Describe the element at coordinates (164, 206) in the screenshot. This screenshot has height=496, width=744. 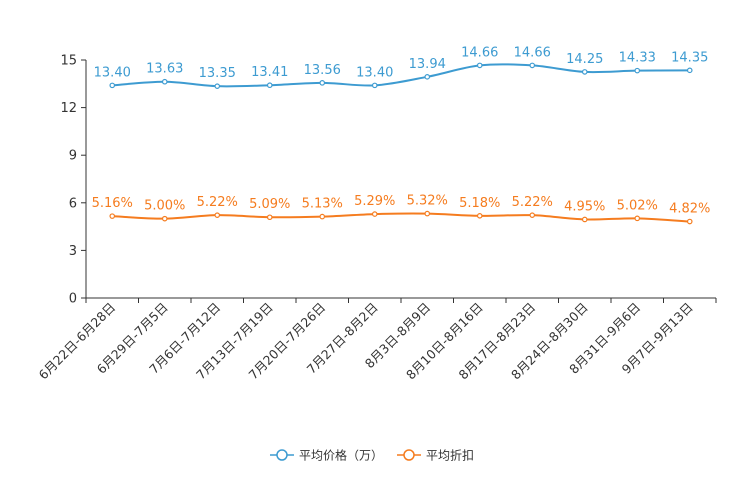
I see `data-label: 5.00%` at that location.